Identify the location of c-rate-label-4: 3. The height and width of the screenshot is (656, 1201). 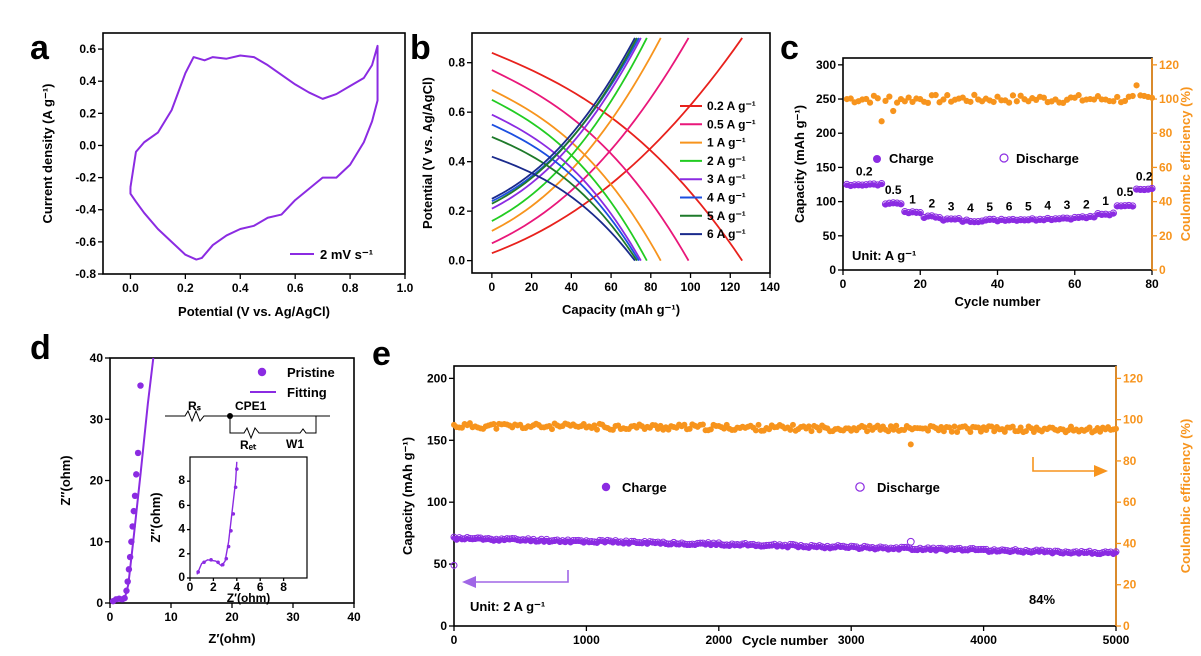
(951, 206).